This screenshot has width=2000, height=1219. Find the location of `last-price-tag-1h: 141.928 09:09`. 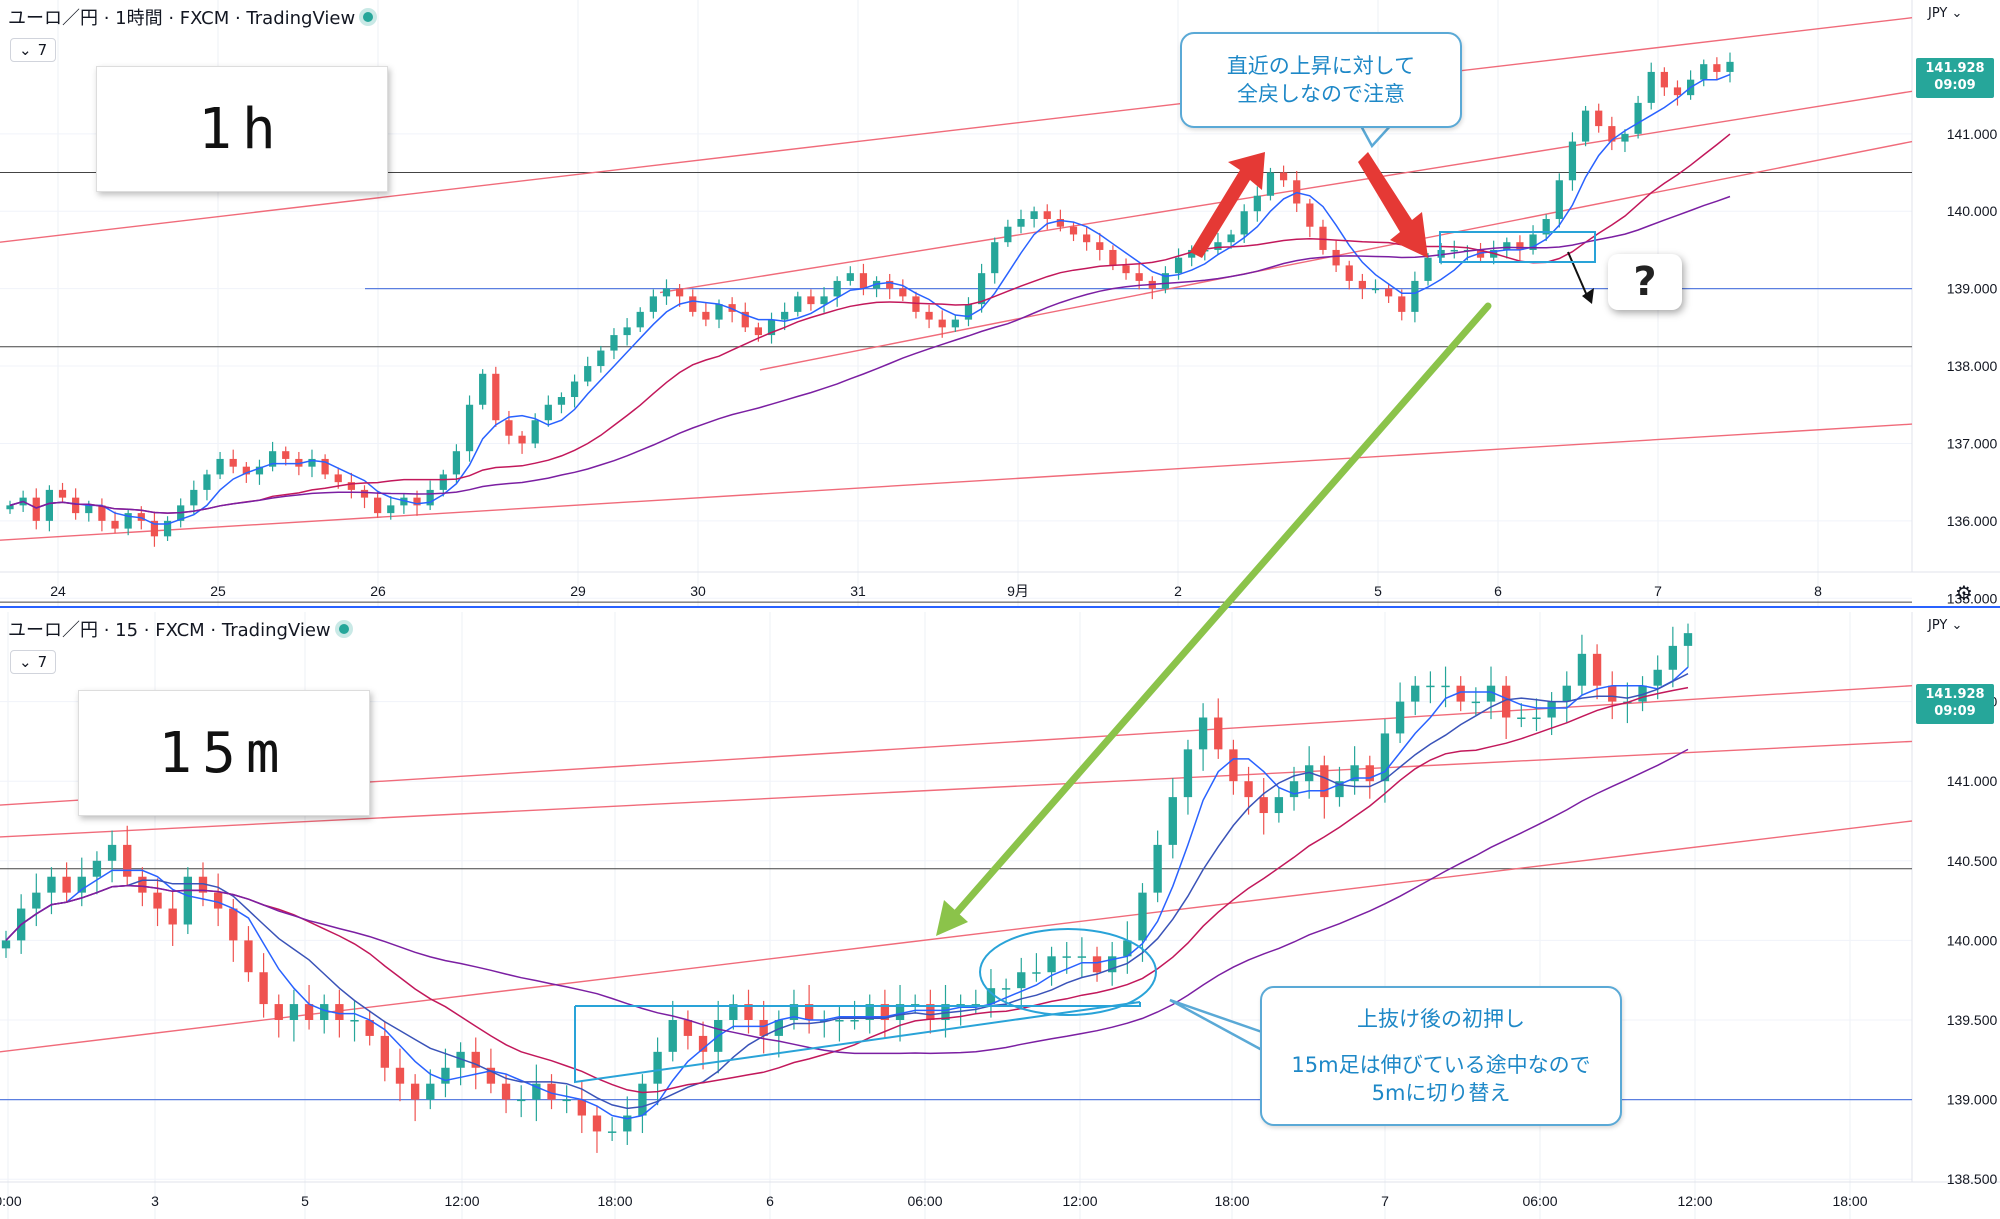

last-price-tag-1h: 141.928 09:09 is located at coordinates (1955, 78).